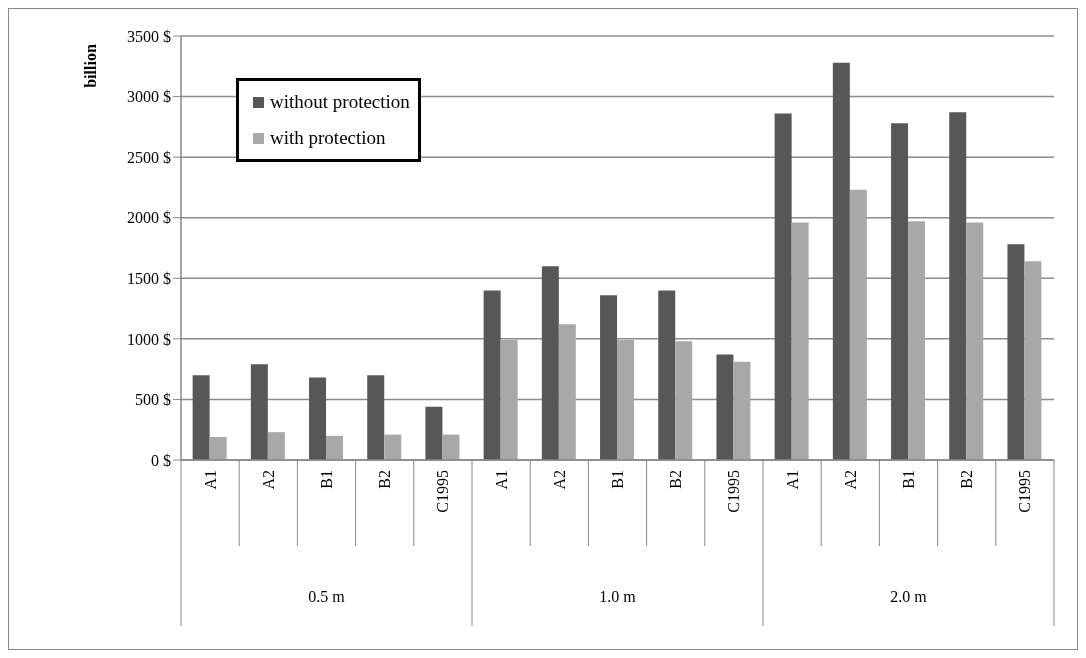 Image resolution: width=1086 pixels, height=658 pixels. Describe the element at coordinates (149, 157) in the screenshot. I see `y-tick-label: 2500 $` at that location.